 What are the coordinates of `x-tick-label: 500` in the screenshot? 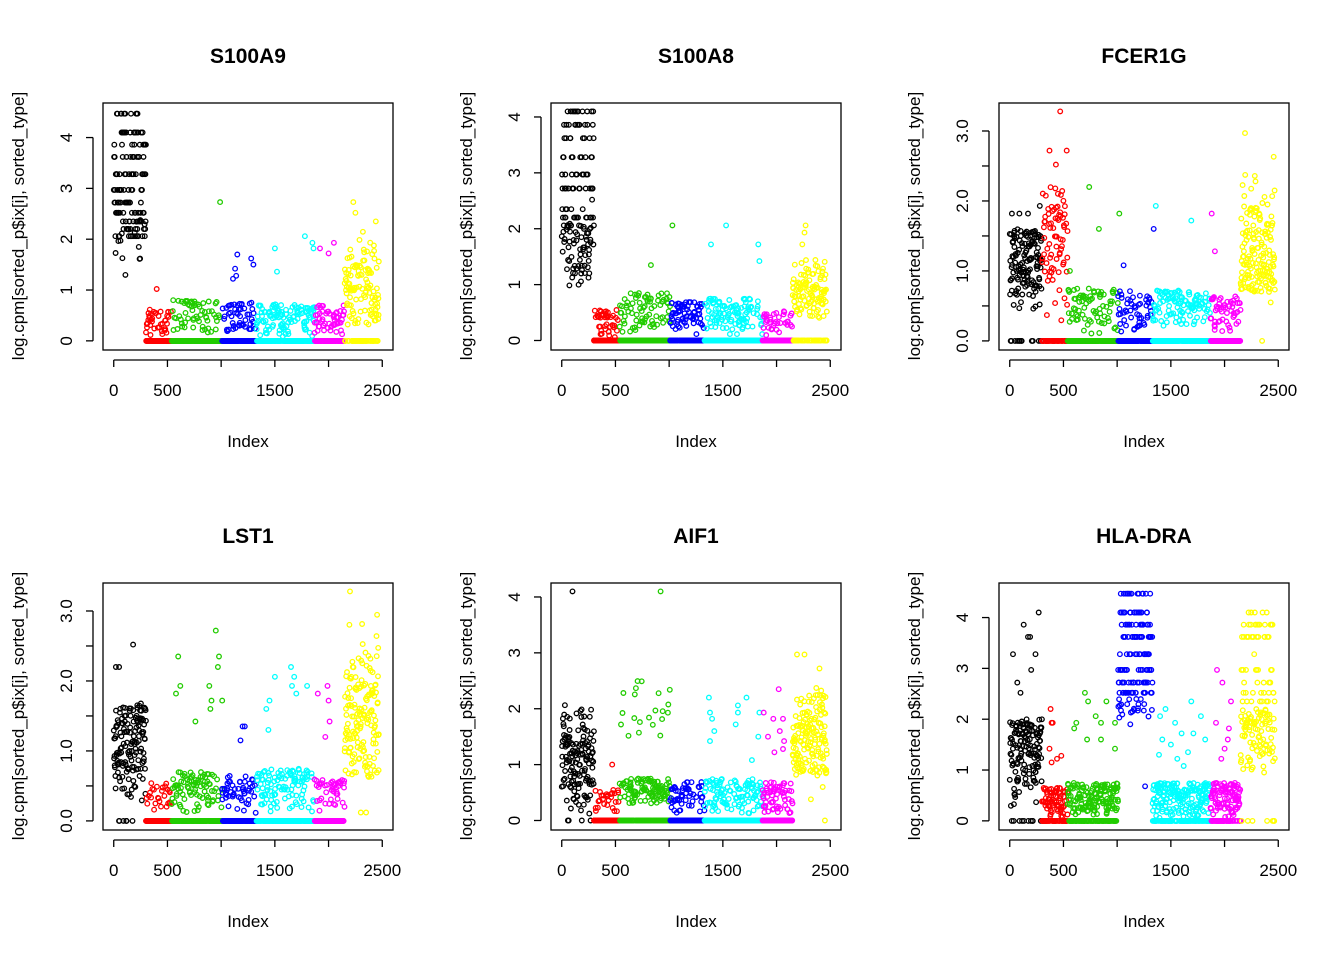 It's located at (615, 390).